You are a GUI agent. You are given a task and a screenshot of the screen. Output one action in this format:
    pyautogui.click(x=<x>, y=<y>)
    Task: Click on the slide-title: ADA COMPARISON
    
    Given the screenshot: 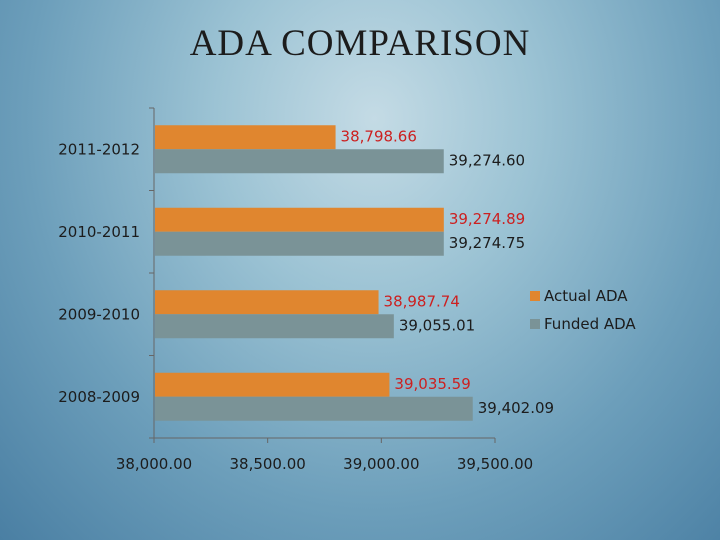 What is the action you would take?
    pyautogui.click(x=360, y=43)
    